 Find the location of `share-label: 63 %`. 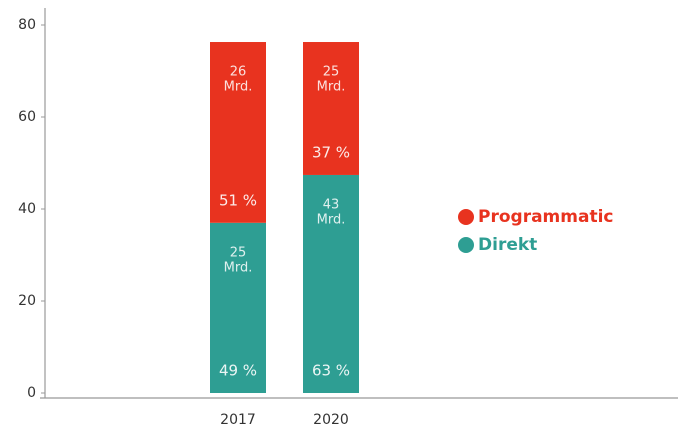

share-label: 63 % is located at coordinates (331, 371).